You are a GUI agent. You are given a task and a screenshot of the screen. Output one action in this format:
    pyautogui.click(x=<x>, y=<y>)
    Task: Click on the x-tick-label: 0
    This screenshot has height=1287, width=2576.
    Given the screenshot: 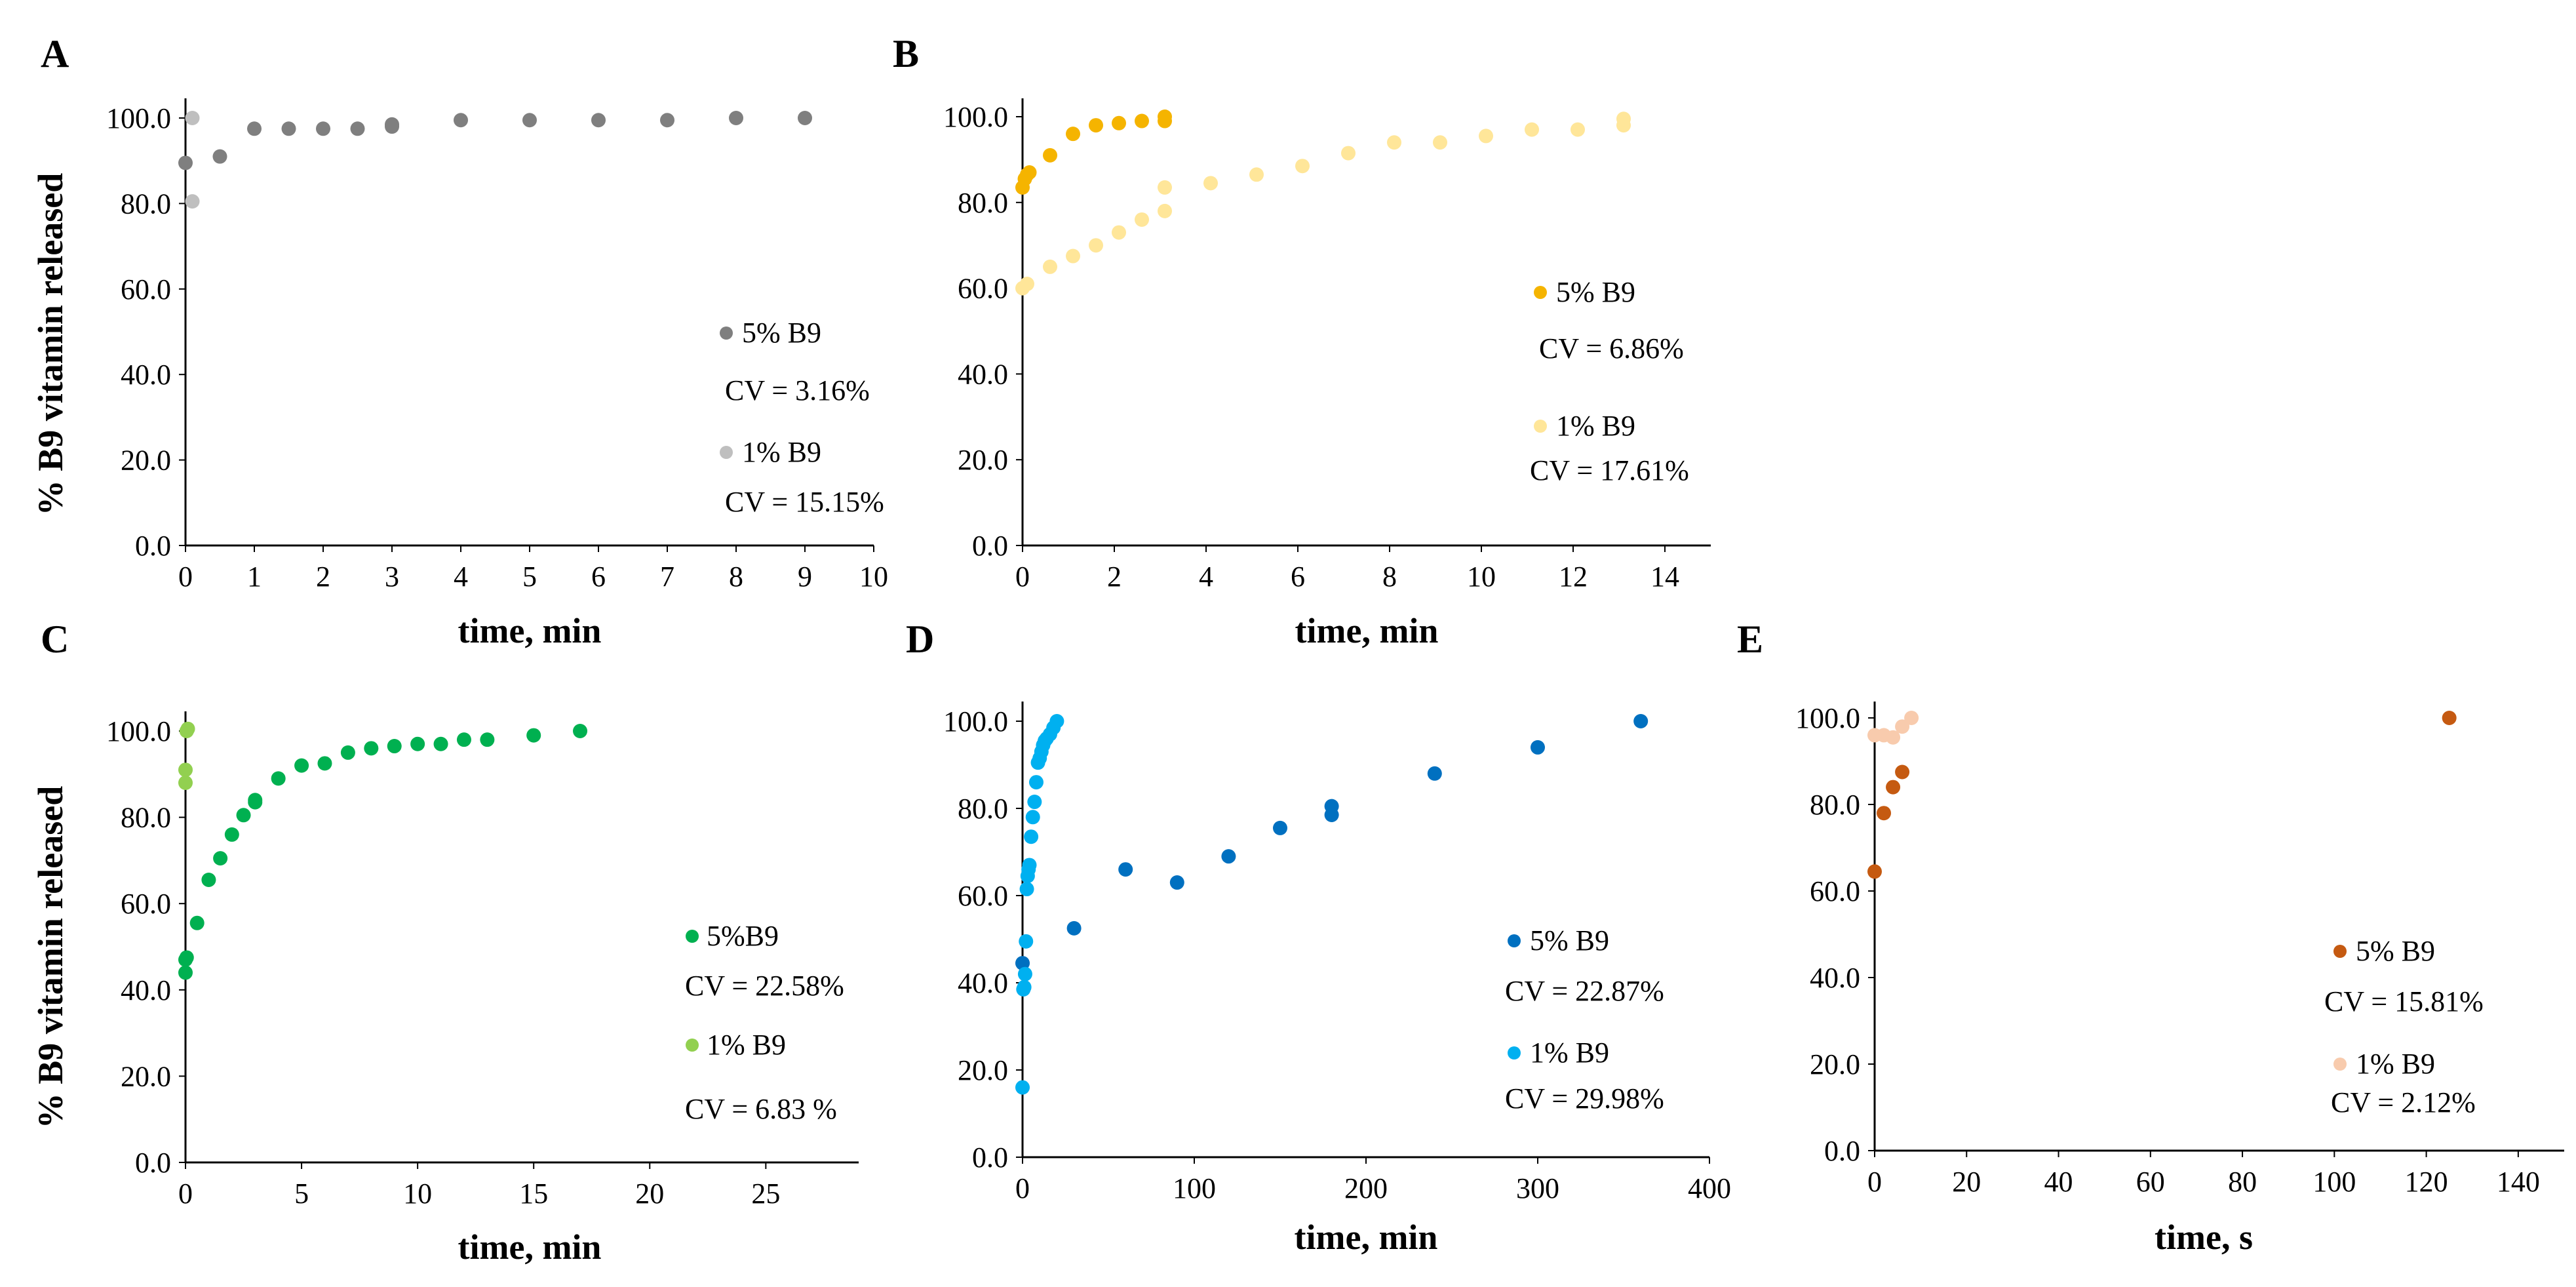 What is the action you would take?
    pyautogui.click(x=1022, y=1188)
    